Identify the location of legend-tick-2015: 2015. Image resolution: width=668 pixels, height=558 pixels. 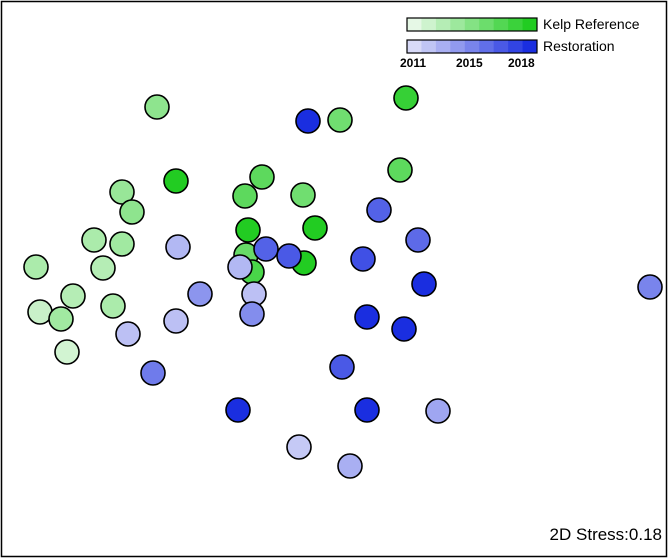
(469, 63).